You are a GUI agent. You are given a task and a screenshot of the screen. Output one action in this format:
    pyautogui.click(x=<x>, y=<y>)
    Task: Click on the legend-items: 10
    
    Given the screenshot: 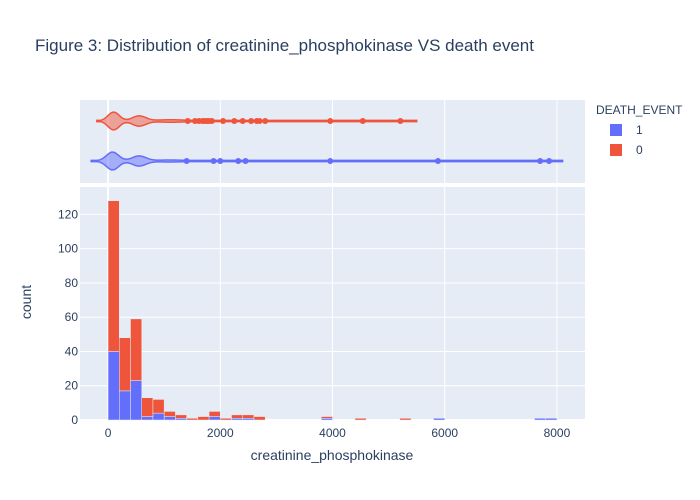 What is the action you would take?
    pyautogui.click(x=626, y=140)
    